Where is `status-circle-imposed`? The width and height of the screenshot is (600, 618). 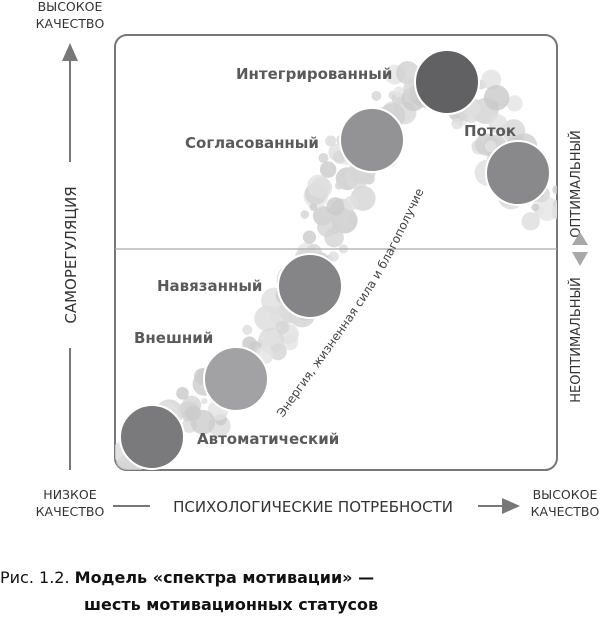 status-circle-imposed is located at coordinates (310, 286).